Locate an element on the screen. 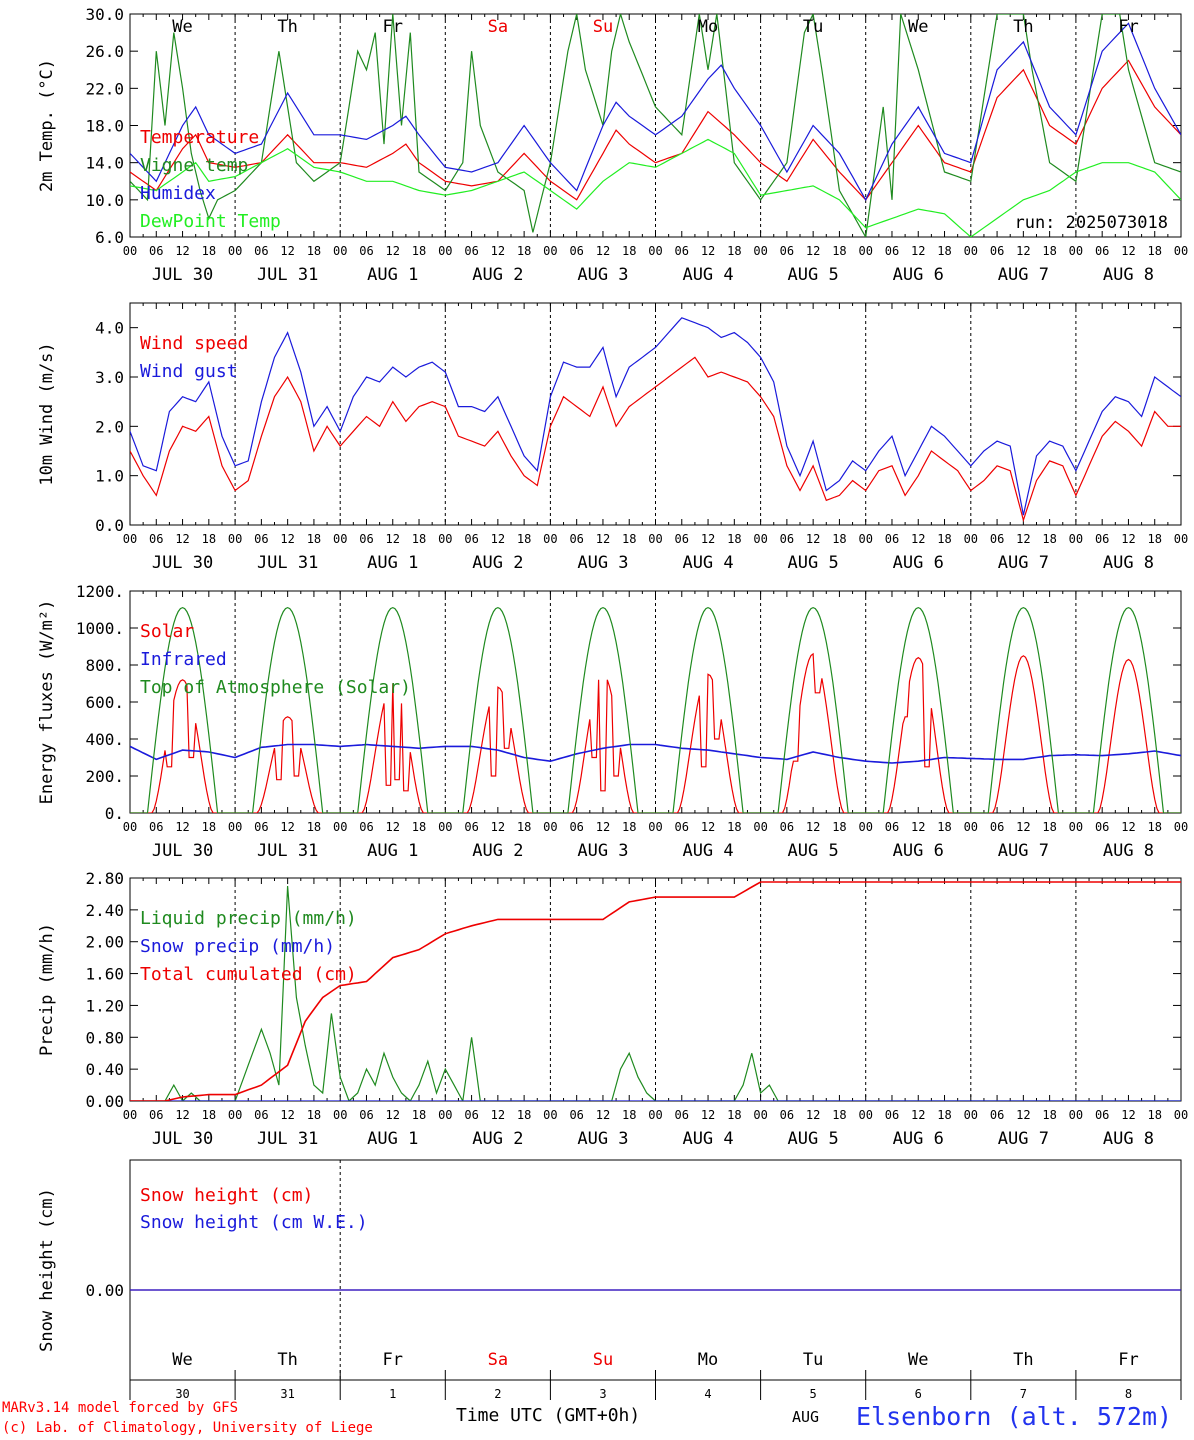 This screenshot has width=1194, height=1440. station-label: Elsenborn (alt. 572m) is located at coordinates (1014, 1416).